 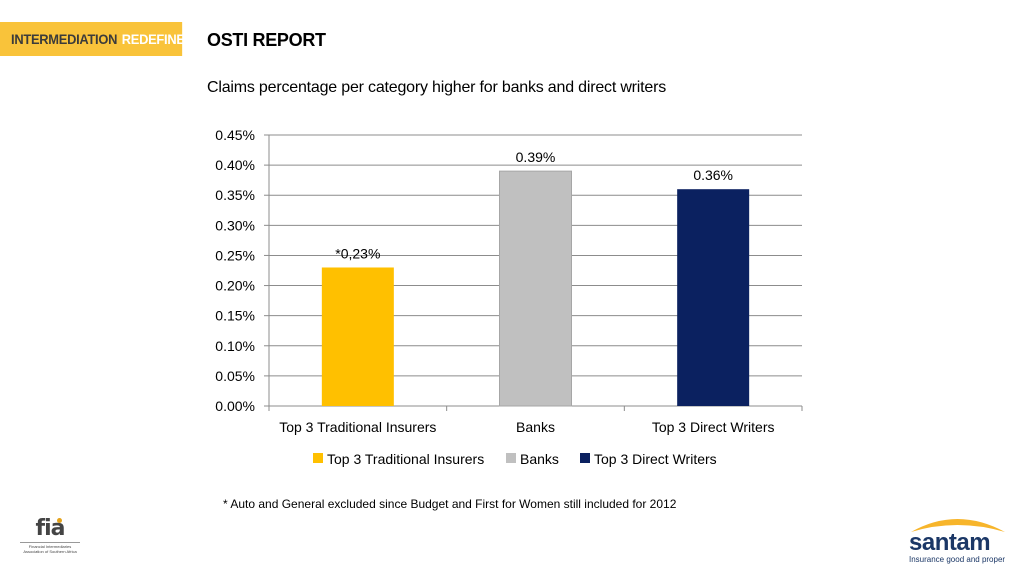 I want to click on santam-logo: santam Insurance good and proper, so click(x=957, y=539).